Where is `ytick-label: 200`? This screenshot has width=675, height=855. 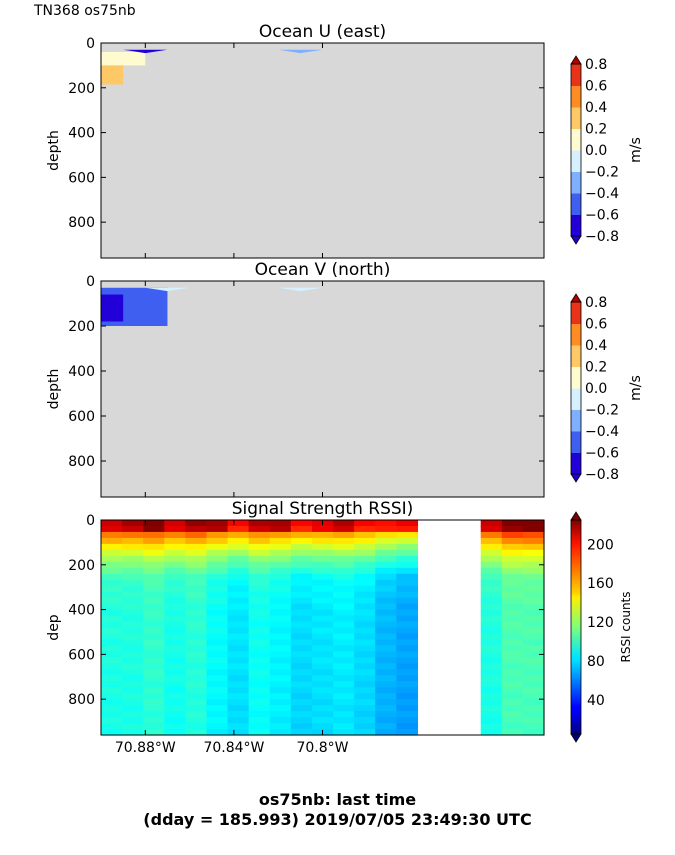 ytick-label: 200 is located at coordinates (81, 327).